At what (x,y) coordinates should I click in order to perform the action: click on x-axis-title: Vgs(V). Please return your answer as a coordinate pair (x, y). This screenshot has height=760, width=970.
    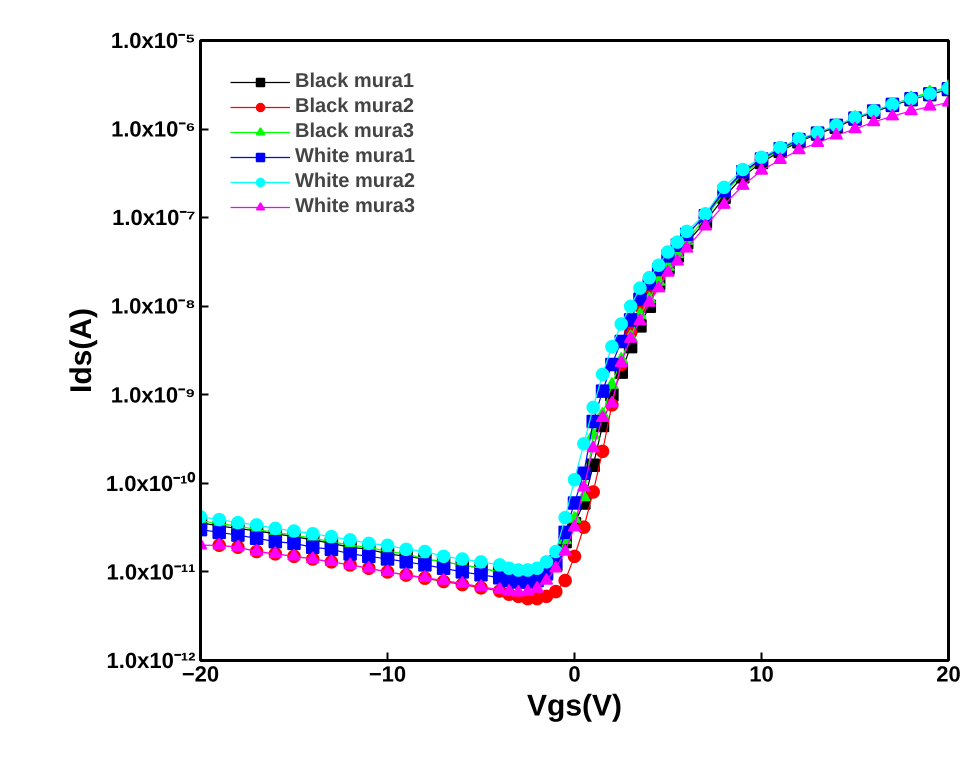
    Looking at the image, I should click on (574, 706).